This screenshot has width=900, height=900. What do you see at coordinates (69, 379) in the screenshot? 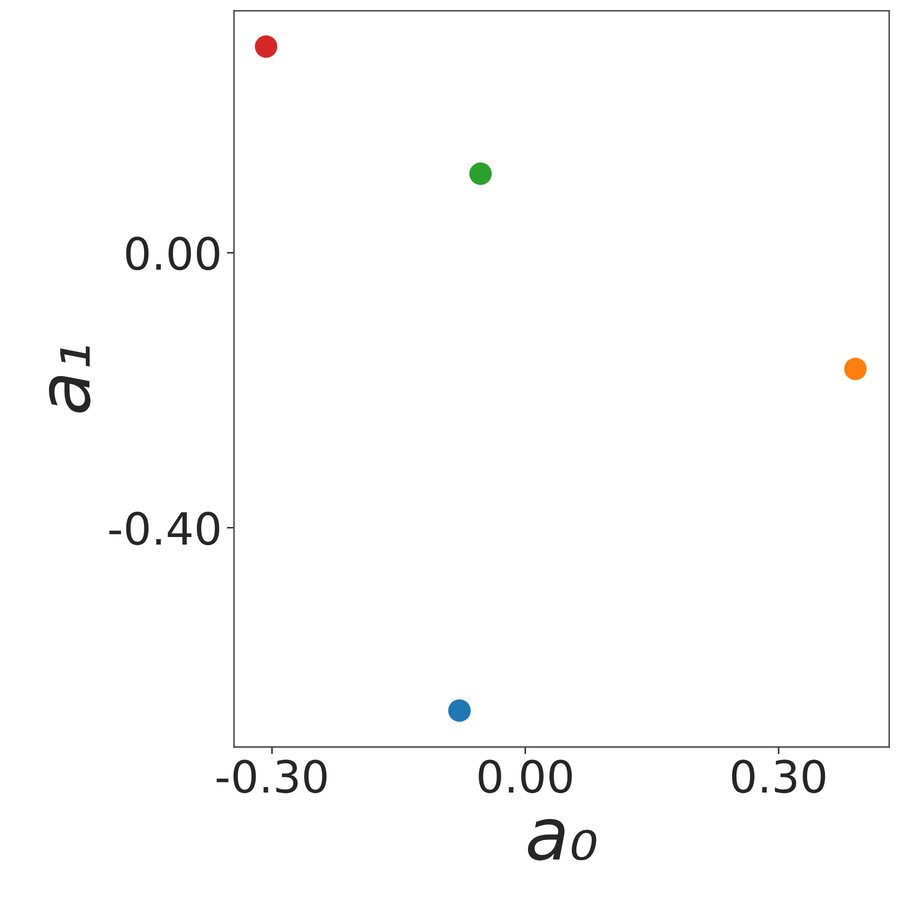
I see `y-axis-title: a₁` at bounding box center [69, 379].